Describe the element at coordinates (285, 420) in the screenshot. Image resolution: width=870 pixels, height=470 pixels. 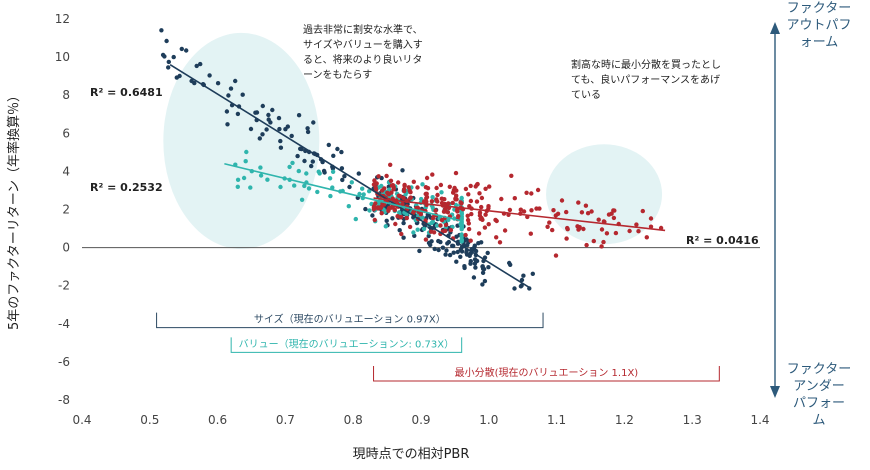
I see `x-tick-label: 0.7` at that location.